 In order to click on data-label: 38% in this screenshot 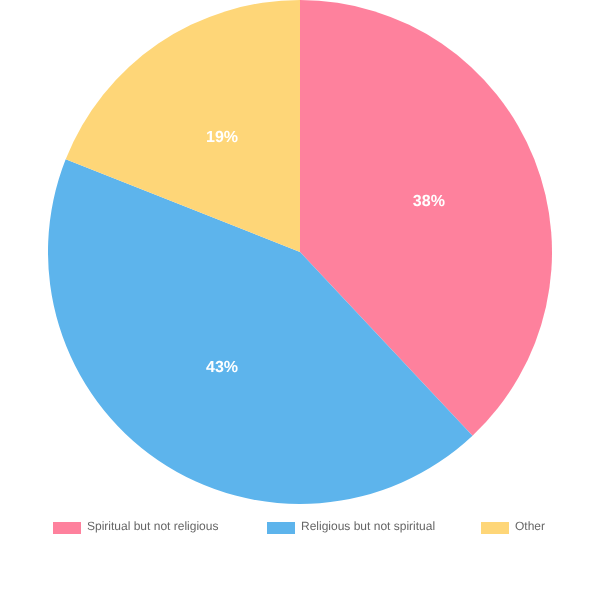, I will do `click(428, 200)`.